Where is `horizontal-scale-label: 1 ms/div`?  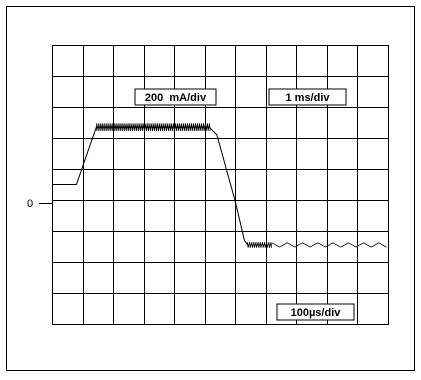 horizontal-scale-label: 1 ms/div is located at coordinates (307, 98).